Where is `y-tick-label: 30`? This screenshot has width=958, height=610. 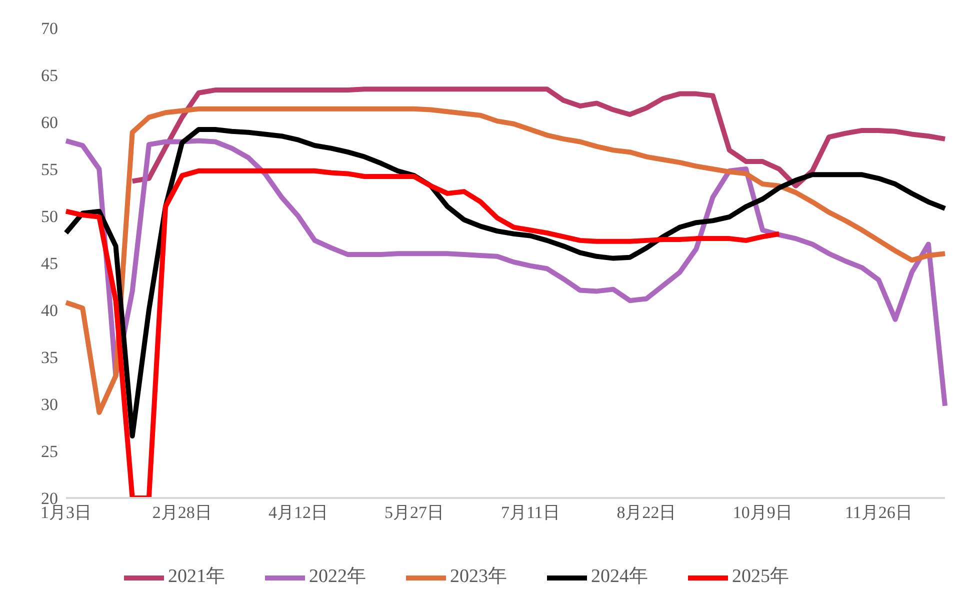
y-tick-label: 30 is located at coordinates (49, 404).